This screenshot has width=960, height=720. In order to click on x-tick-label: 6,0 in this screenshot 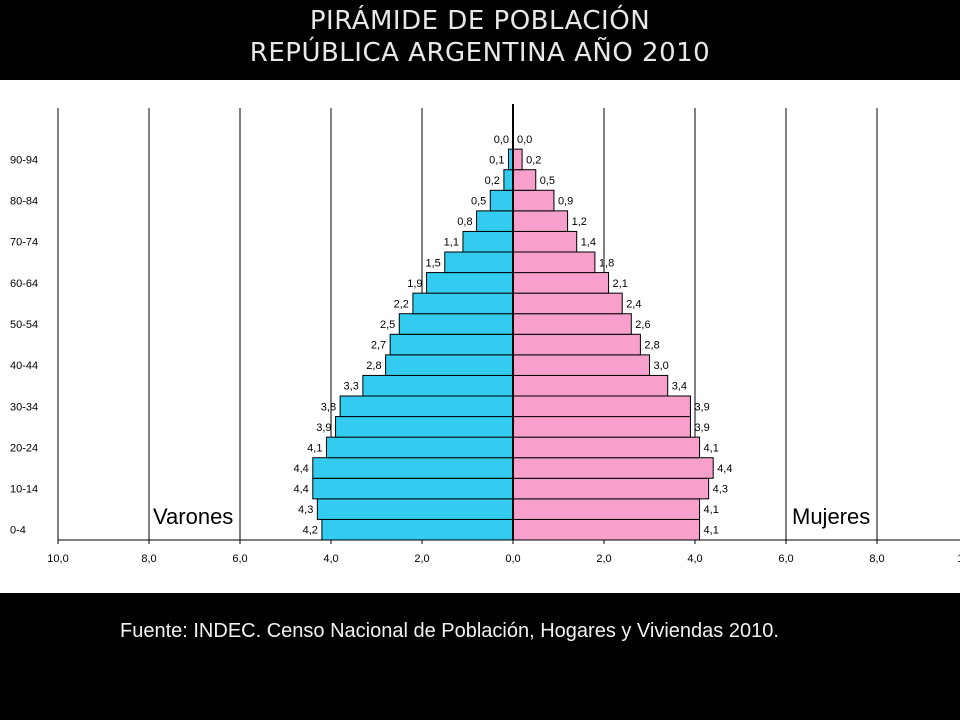, I will do `click(239, 559)`.